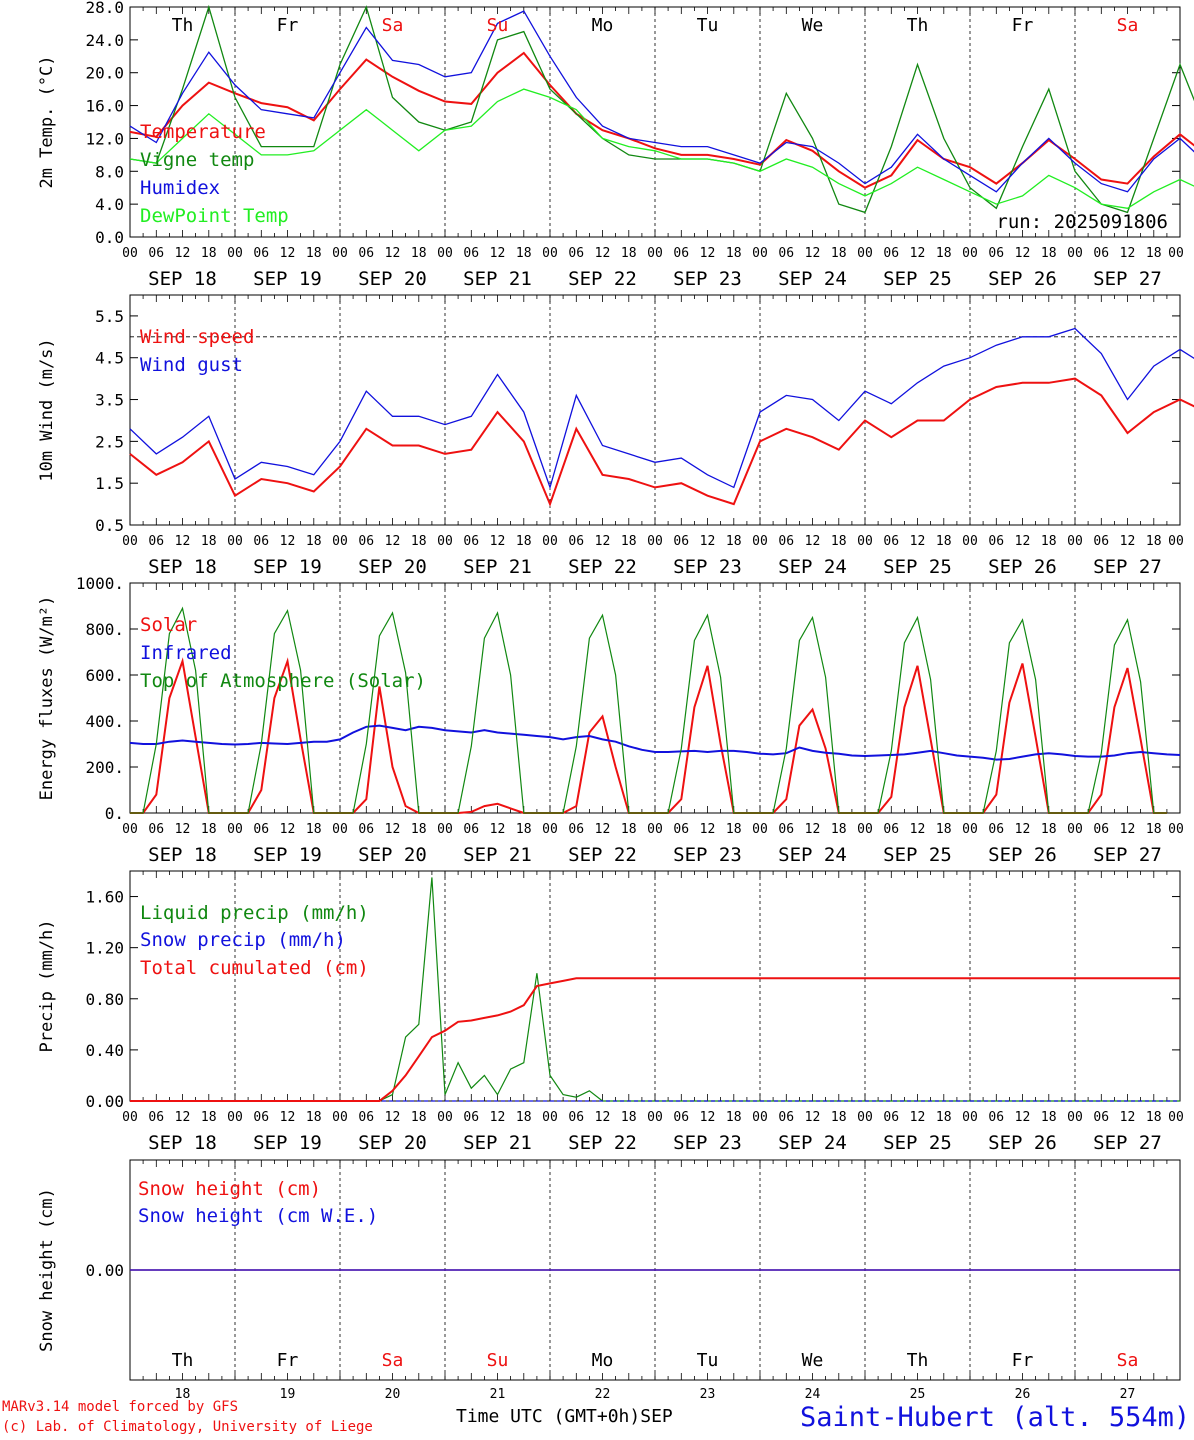 The image size is (1194, 1440). What do you see at coordinates (548, 1416) in the screenshot?
I see `x-axis-title: Time UTC (GMT+0h)` at bounding box center [548, 1416].